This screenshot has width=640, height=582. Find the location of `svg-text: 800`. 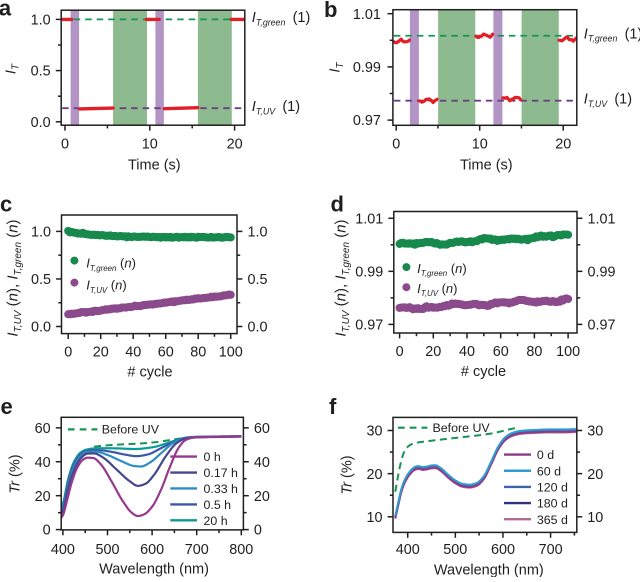

svg-text: 800 is located at coordinates (241, 550).